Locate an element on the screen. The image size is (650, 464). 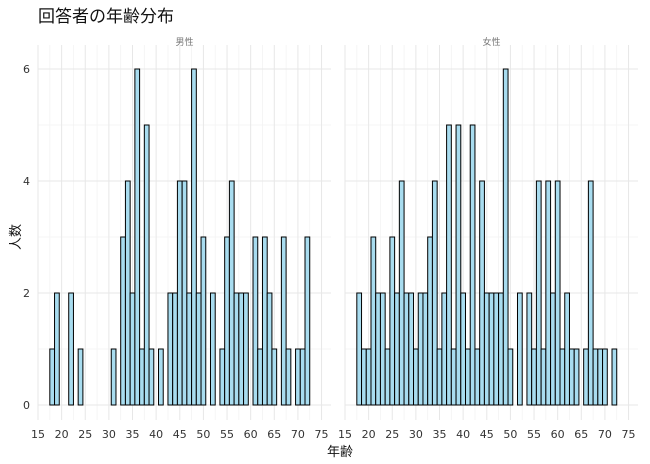
y-tick-label: 2 is located at coordinates (26, 293).